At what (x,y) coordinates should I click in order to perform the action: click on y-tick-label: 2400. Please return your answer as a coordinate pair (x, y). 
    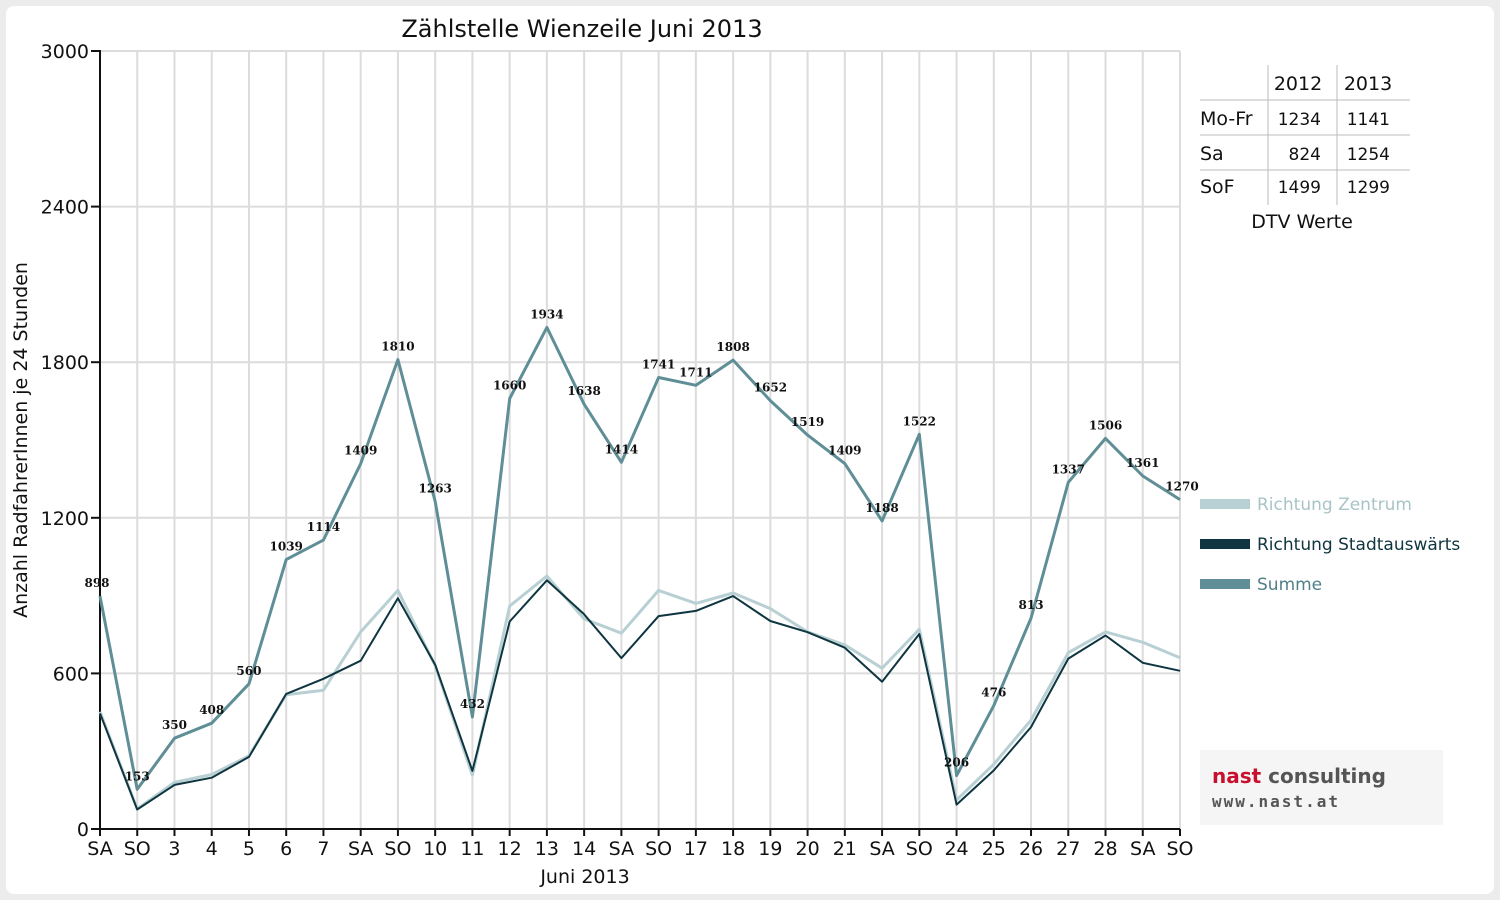
    Looking at the image, I should click on (65, 208).